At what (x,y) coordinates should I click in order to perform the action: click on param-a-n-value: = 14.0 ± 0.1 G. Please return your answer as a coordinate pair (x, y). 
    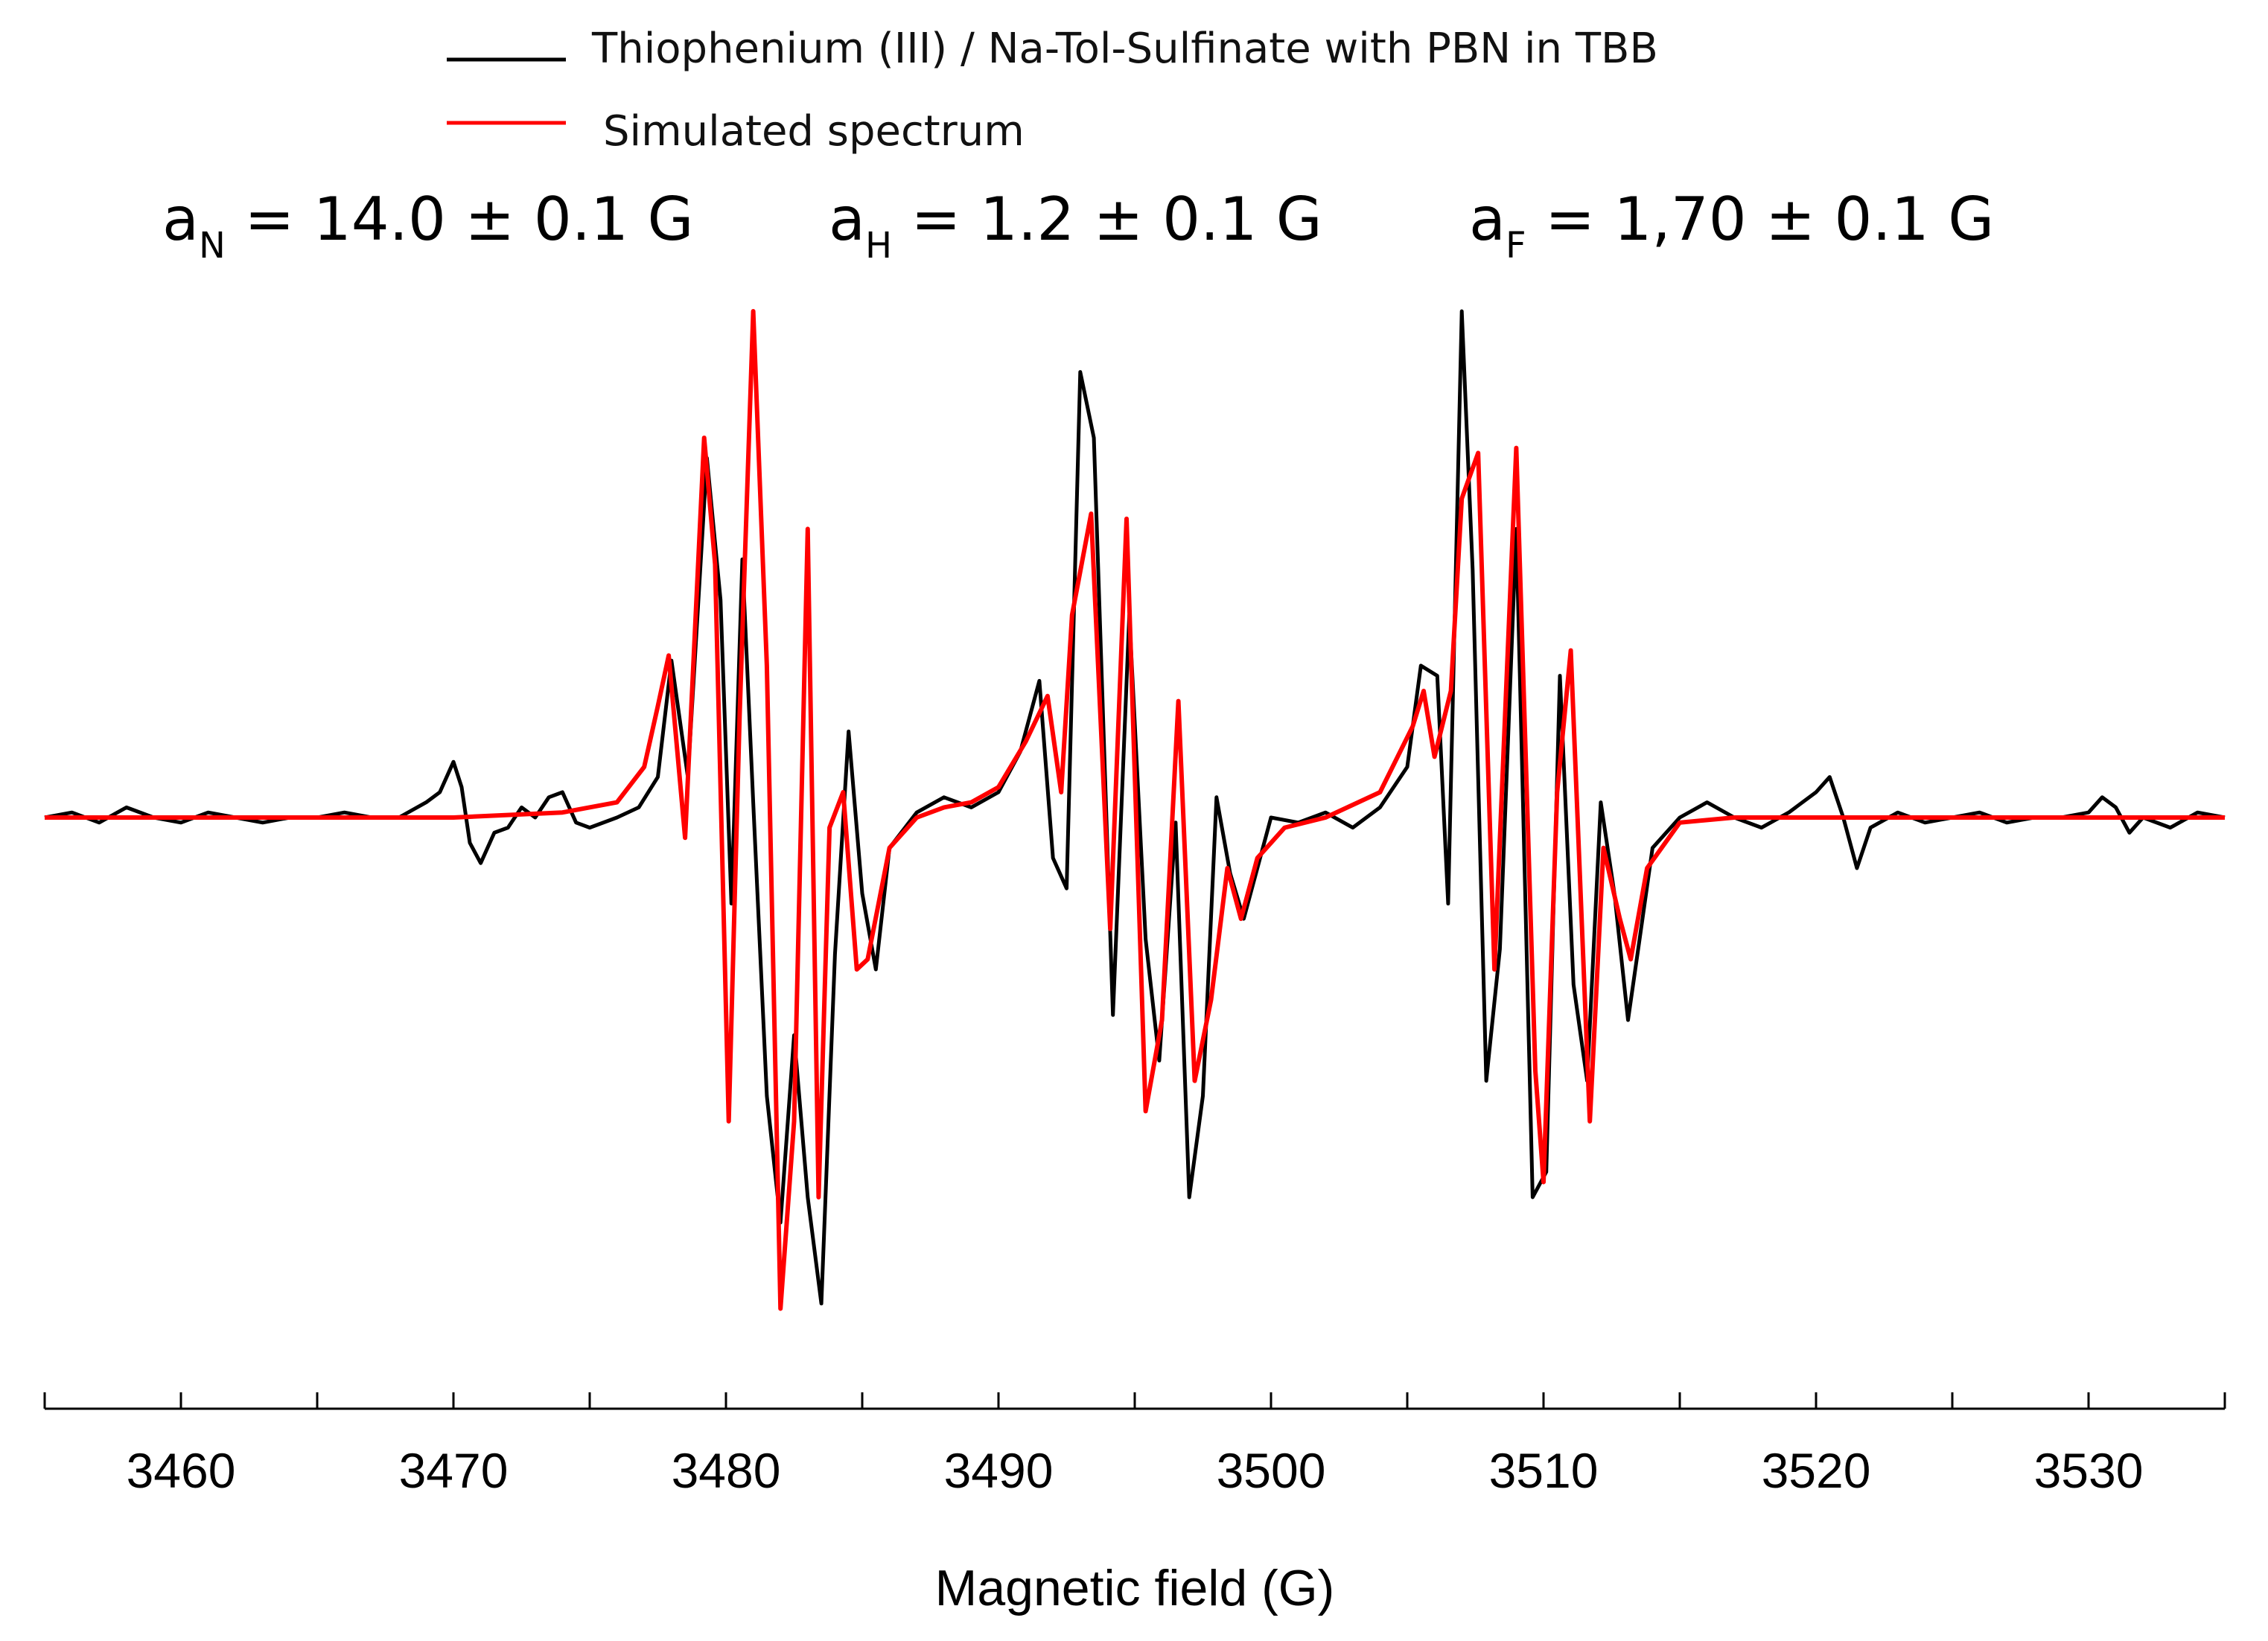
    Looking at the image, I should click on (460, 219).